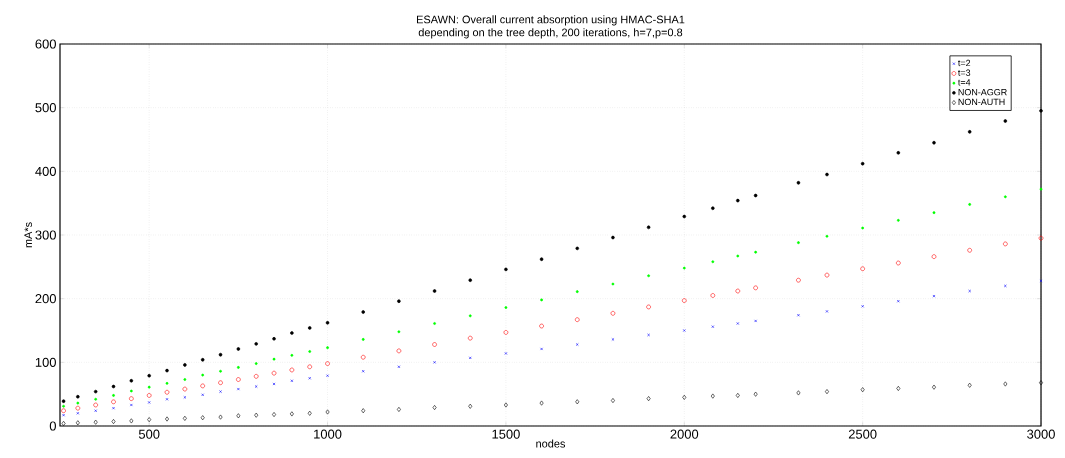 The height and width of the screenshot is (458, 1065). What do you see at coordinates (964, 82) in the screenshot?
I see `legend-label: t=4` at bounding box center [964, 82].